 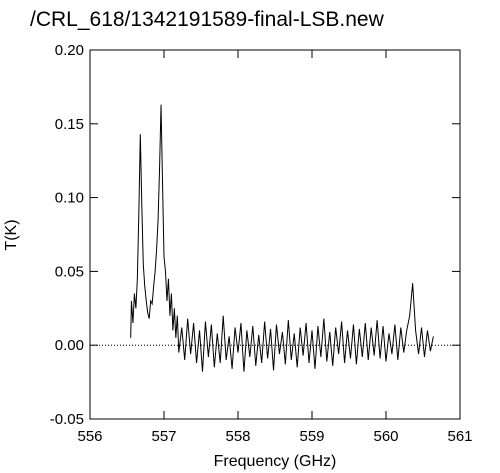 What do you see at coordinates (89, 436) in the screenshot?
I see `x-tick-label: 556` at bounding box center [89, 436].